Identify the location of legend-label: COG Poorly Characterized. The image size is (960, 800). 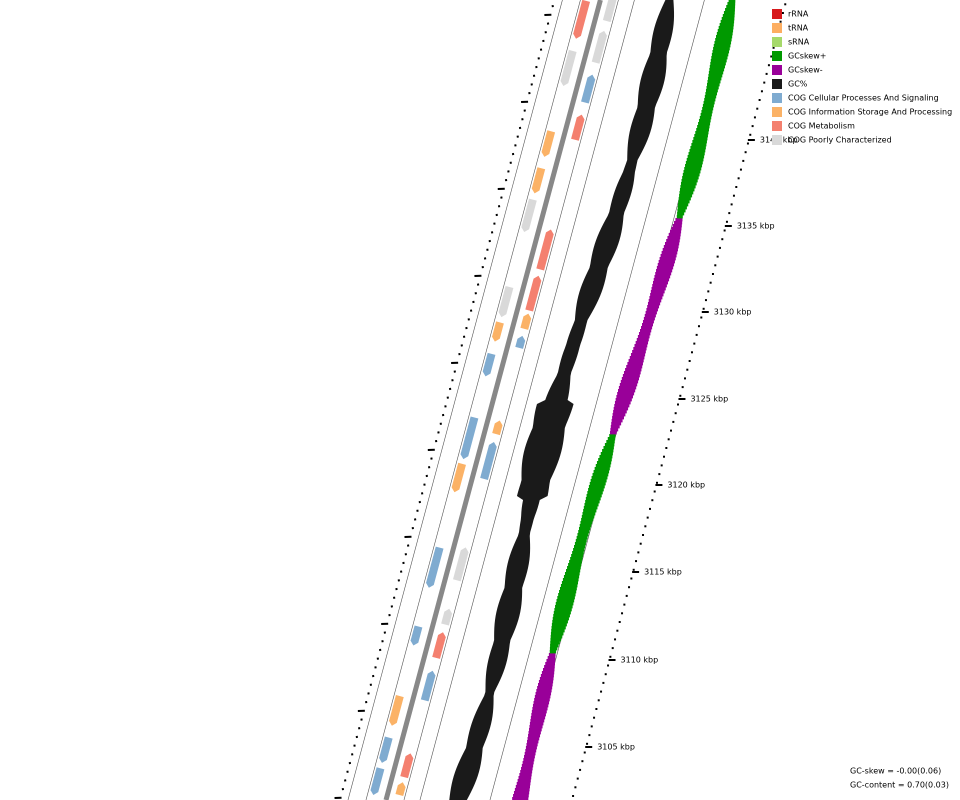
(840, 140).